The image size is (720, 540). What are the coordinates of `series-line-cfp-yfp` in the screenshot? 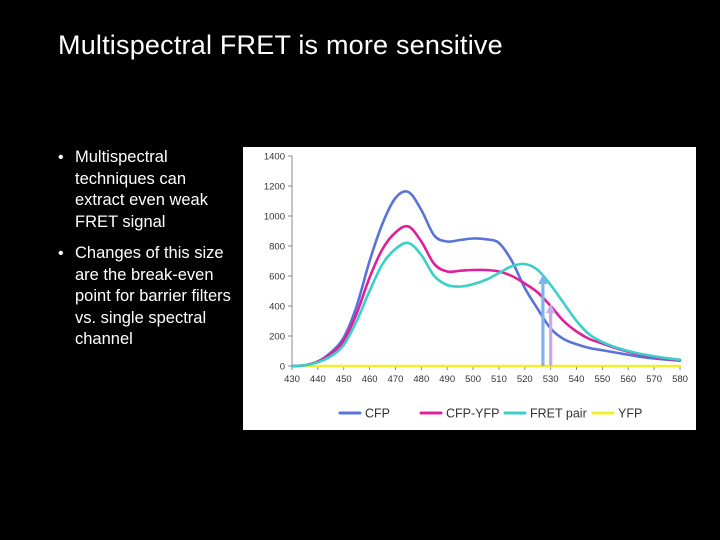 It's located at (486, 296).